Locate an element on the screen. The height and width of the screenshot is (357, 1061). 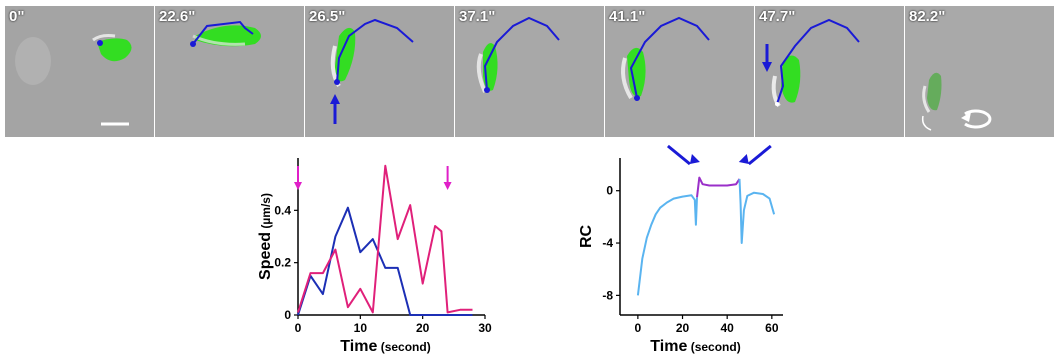
y-axis-title: RC is located at coordinates (586, 237).